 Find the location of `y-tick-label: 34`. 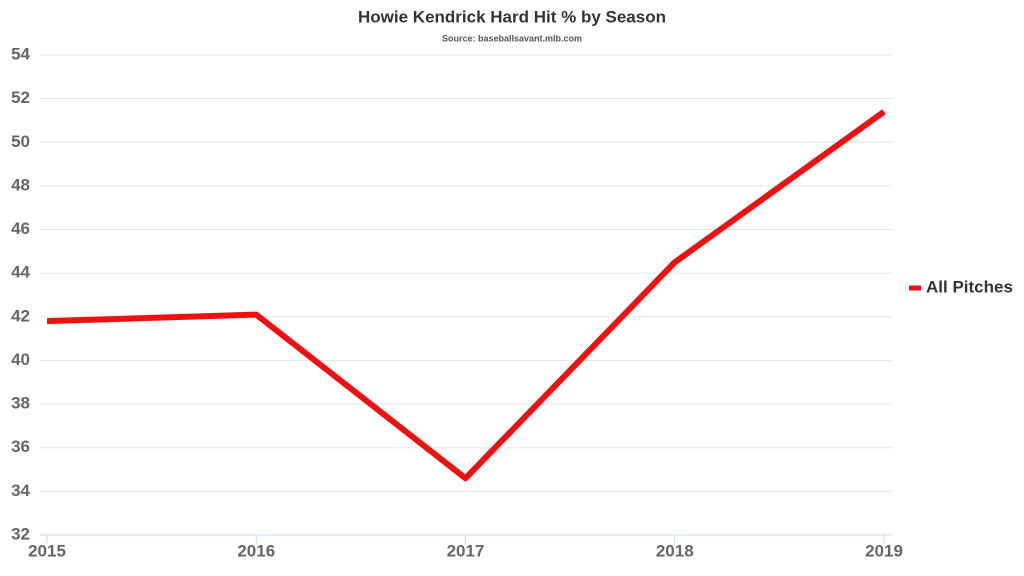

y-tick-label: 34 is located at coordinates (20, 490).